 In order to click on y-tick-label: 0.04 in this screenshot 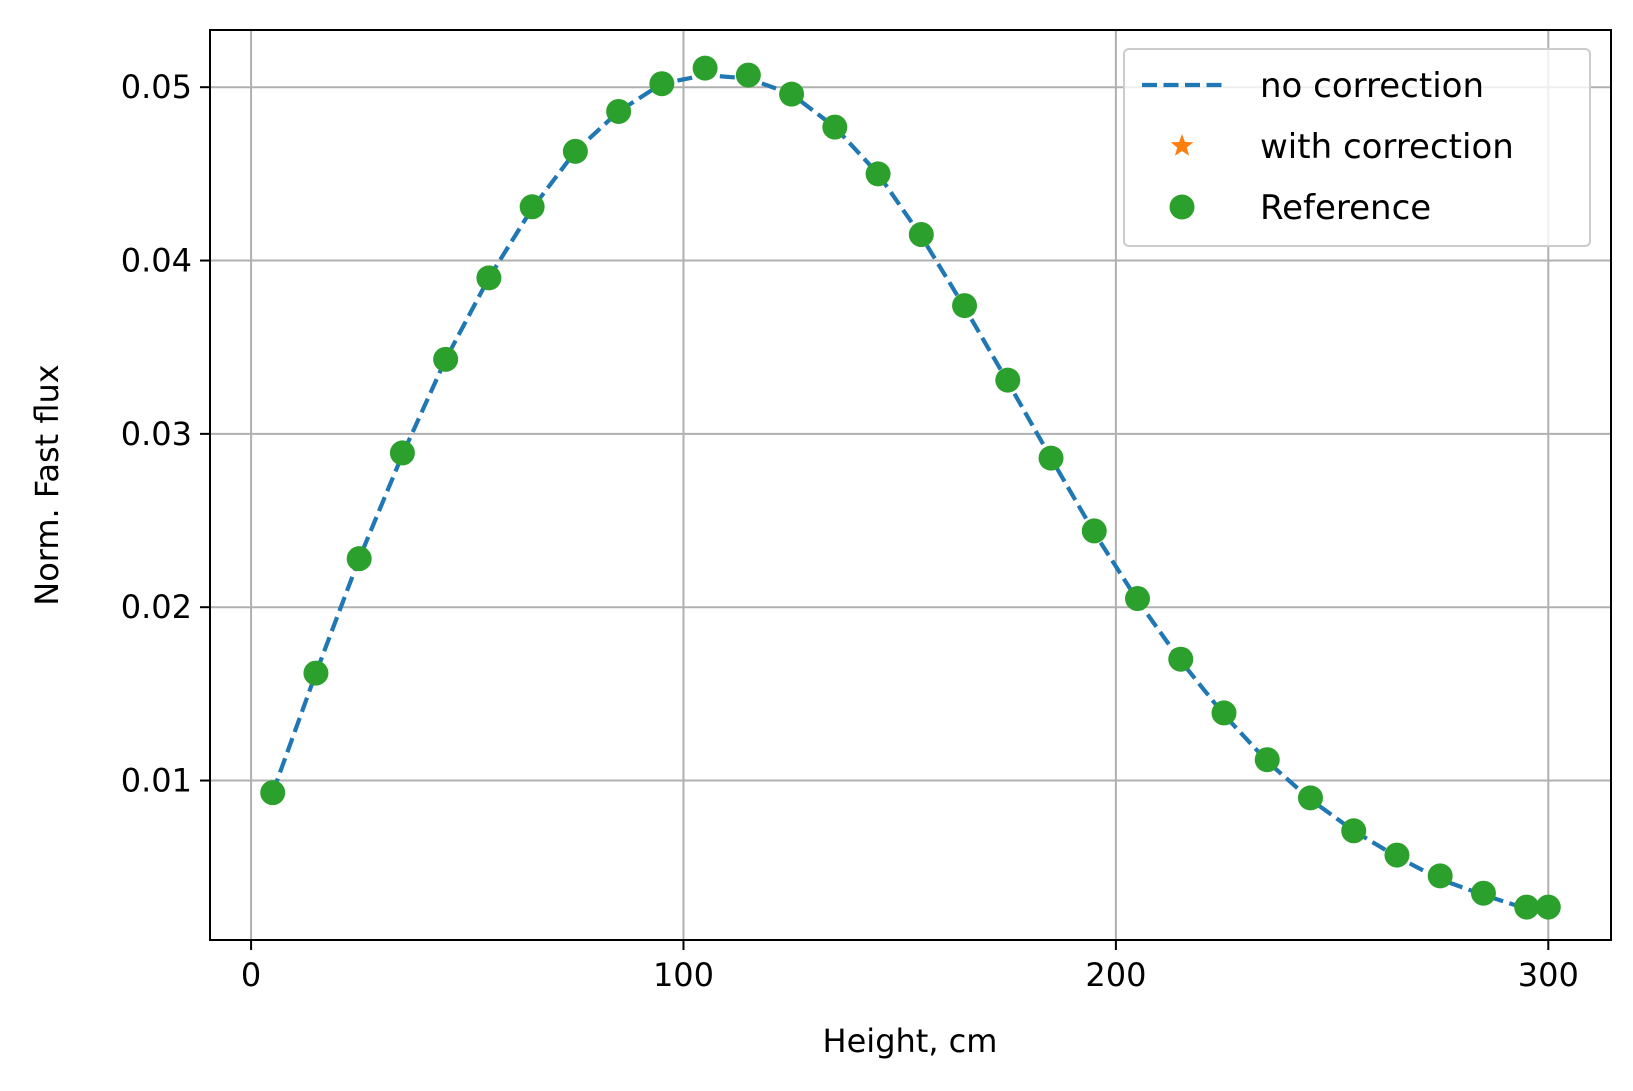, I will do `click(156, 261)`.